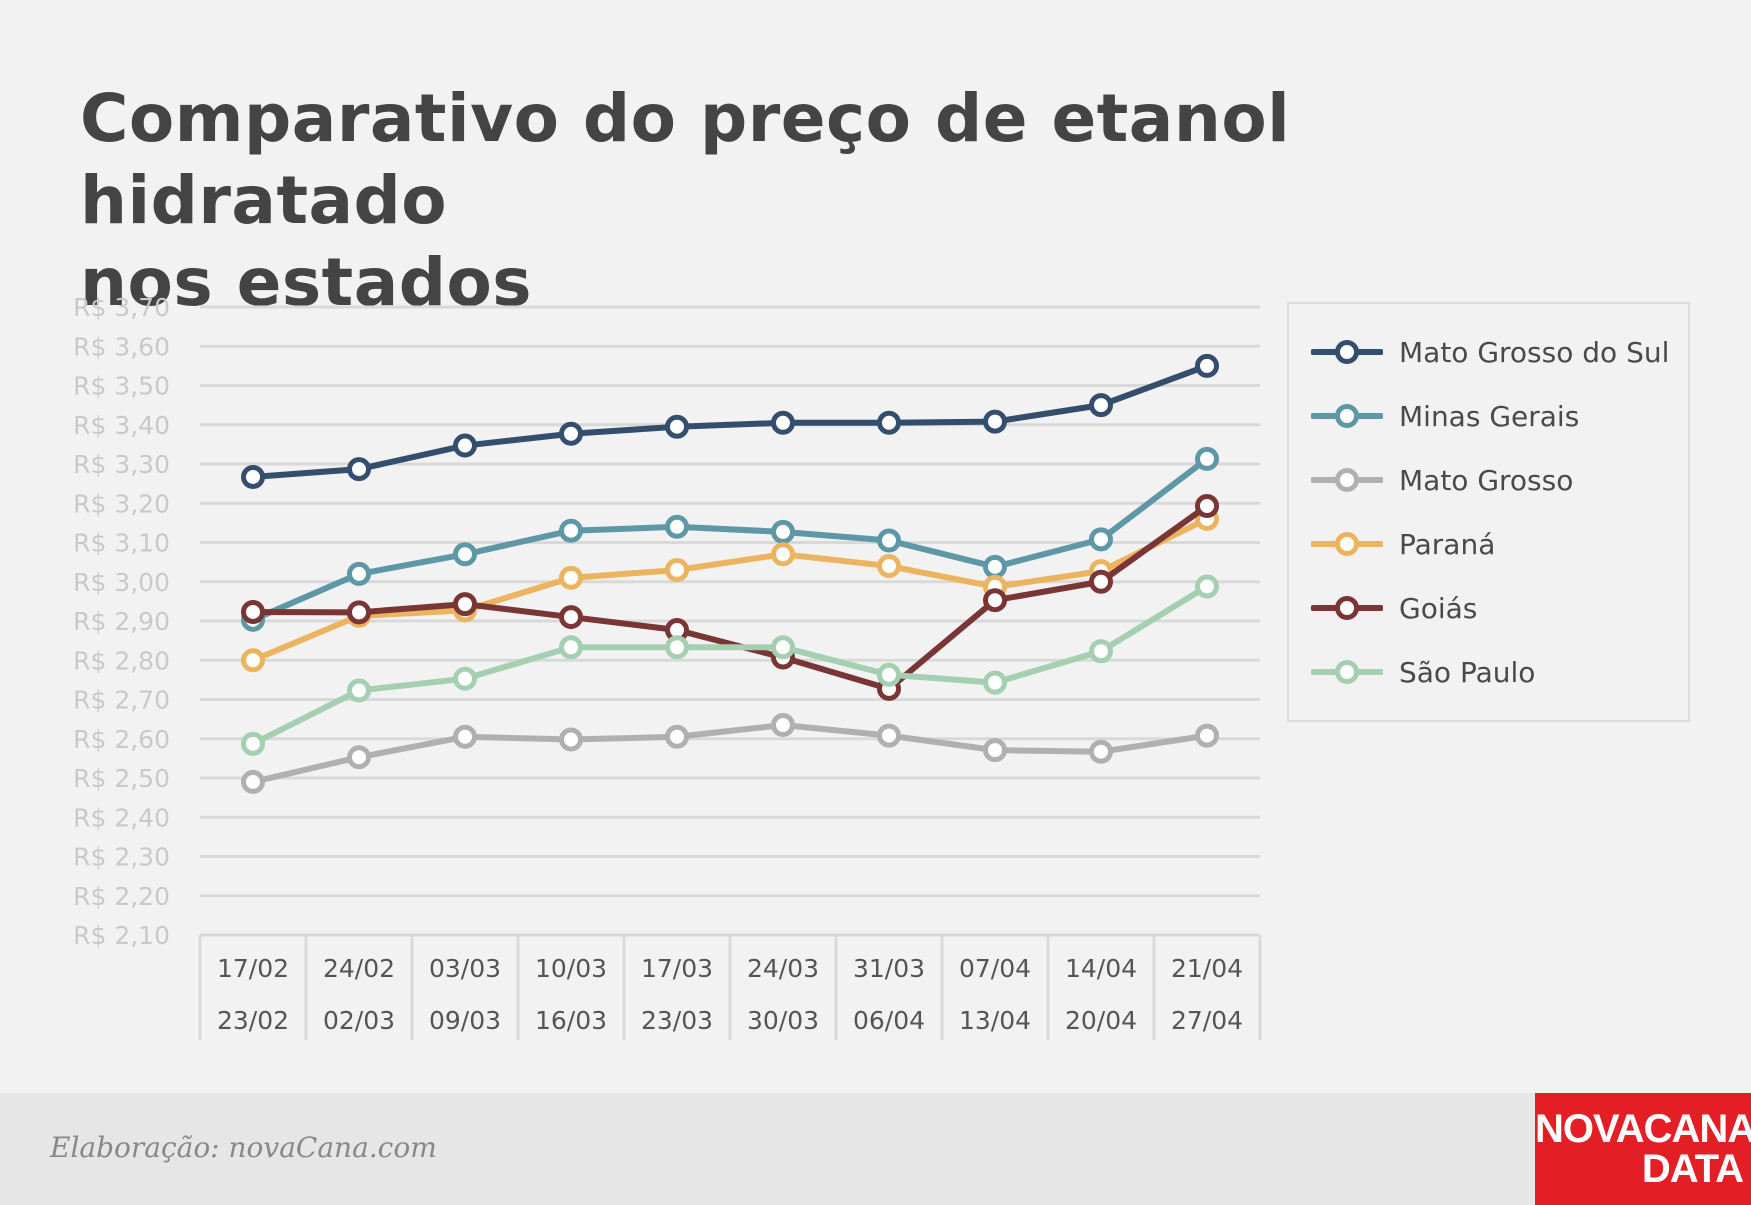  What do you see at coordinates (121, 582) in the screenshot?
I see `y-tick-label: R$ 3,00` at bounding box center [121, 582].